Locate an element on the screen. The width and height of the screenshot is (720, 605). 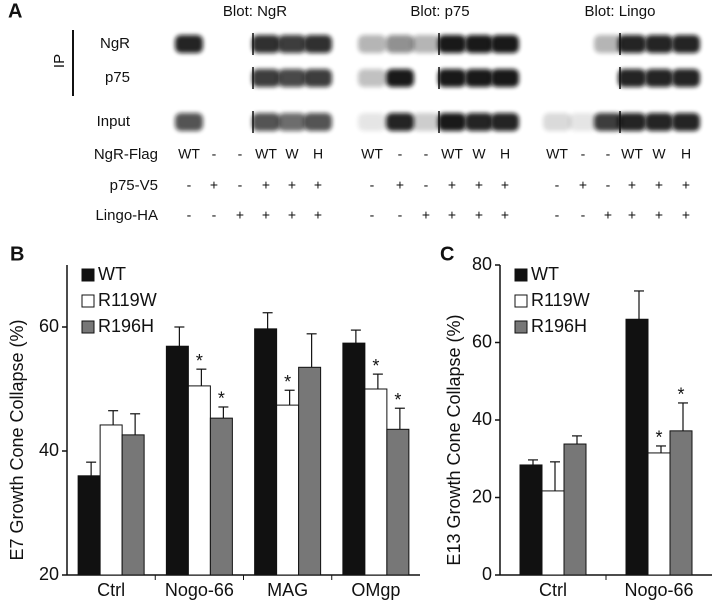
row-label: p75 is located at coordinates (117, 77).